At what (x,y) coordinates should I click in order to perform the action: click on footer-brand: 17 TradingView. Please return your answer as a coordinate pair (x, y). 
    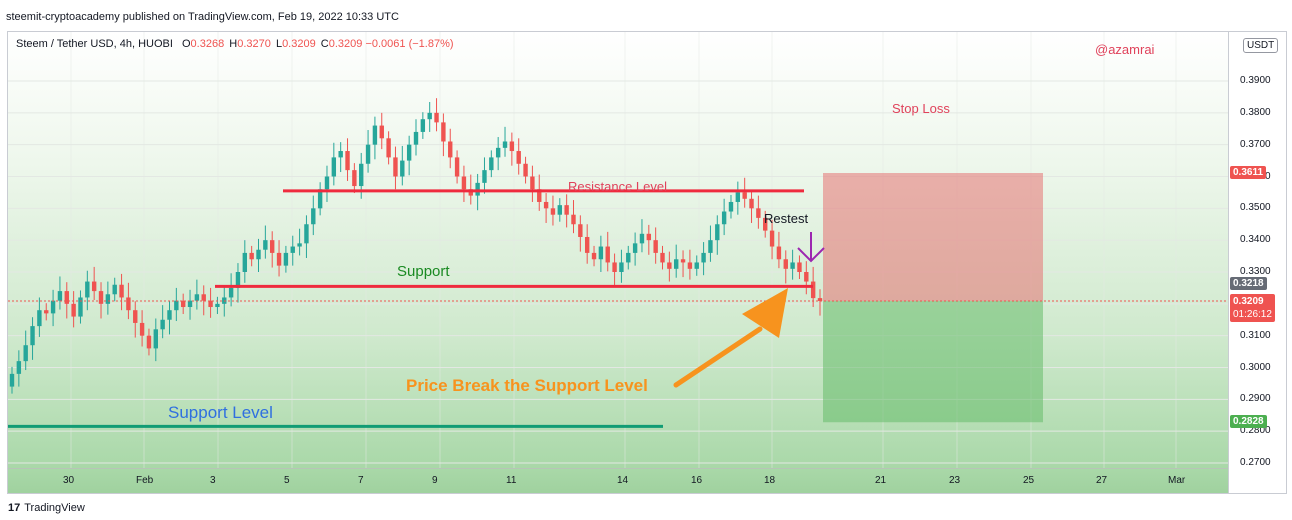
    Looking at the image, I should click on (46, 508).